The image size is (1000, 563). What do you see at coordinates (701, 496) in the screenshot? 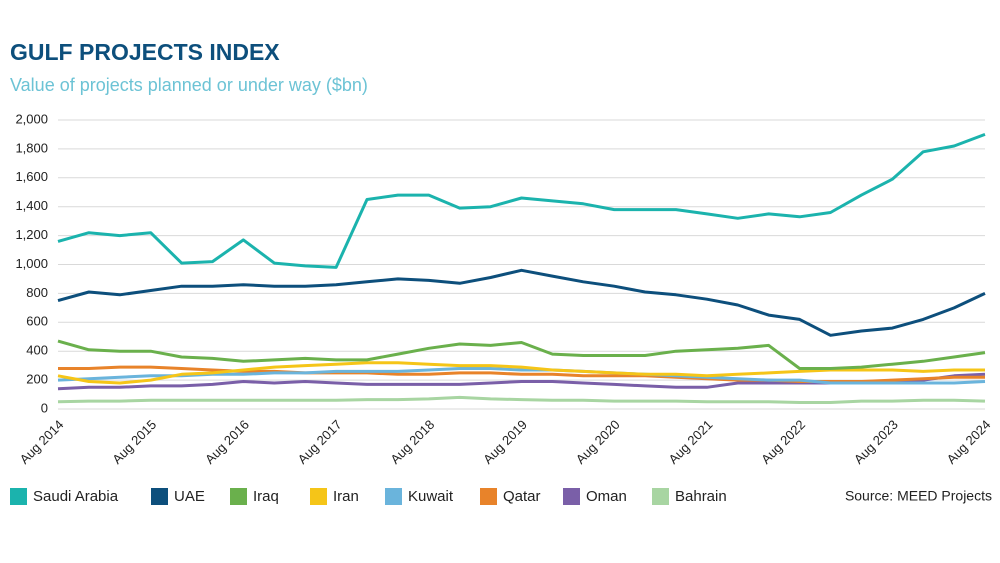
I see `legend-label: Bahrain` at bounding box center [701, 496].